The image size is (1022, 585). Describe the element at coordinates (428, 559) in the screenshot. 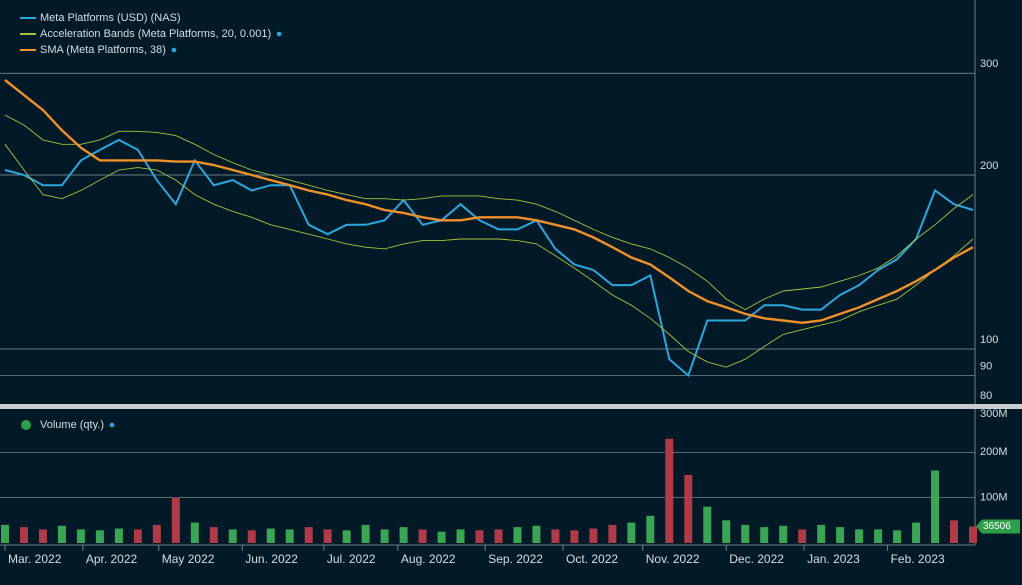

I see `x-tick-label: Aug. 2022` at that location.